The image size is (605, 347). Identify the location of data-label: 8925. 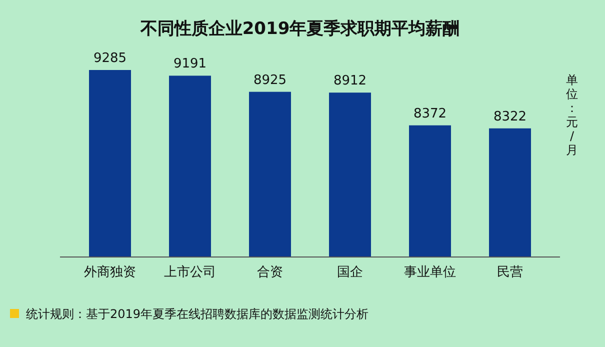
(270, 80).